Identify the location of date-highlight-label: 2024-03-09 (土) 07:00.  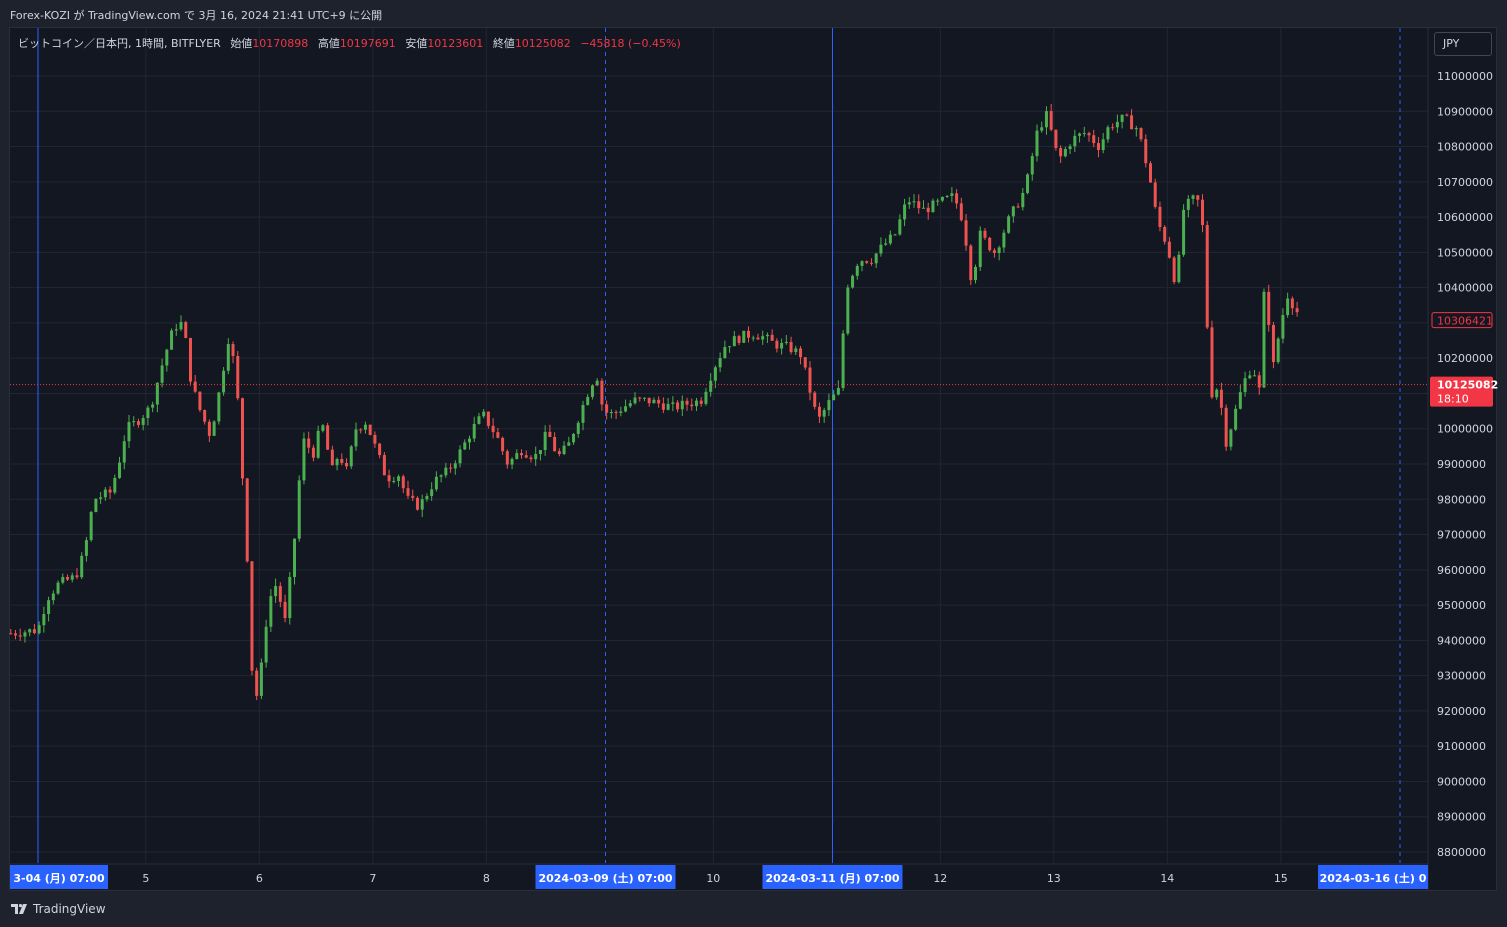
(605, 878).